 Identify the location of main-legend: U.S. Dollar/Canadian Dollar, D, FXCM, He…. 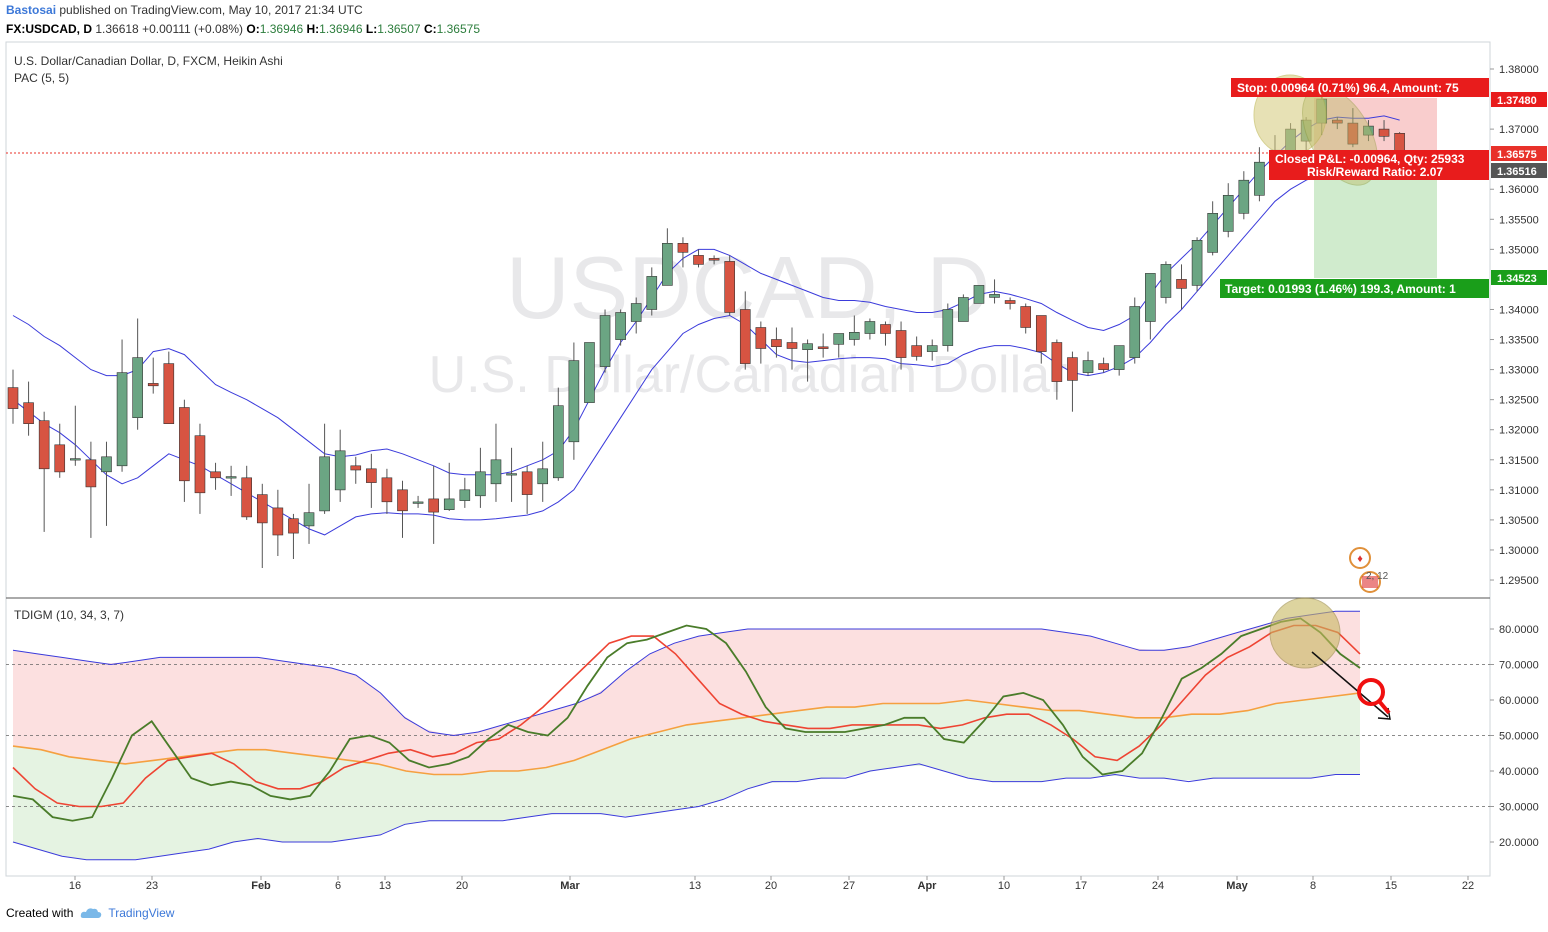
(148, 61).